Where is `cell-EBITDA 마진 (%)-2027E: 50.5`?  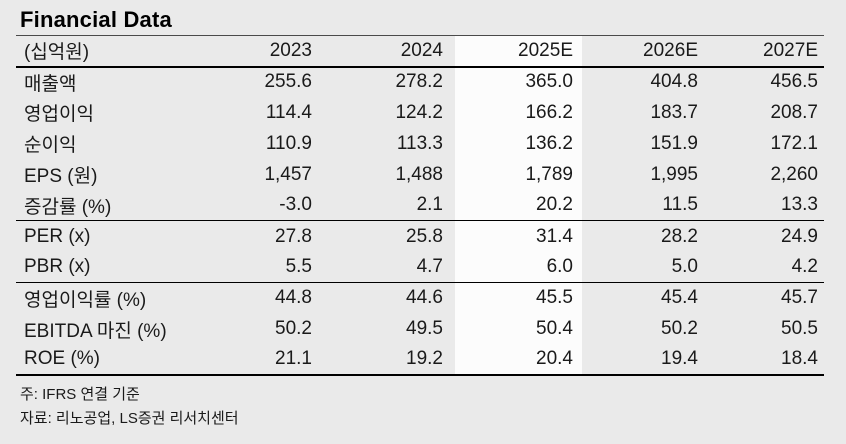
cell-EBITDA 마진 (%)-2027E: 50.5 is located at coordinates (799, 329).